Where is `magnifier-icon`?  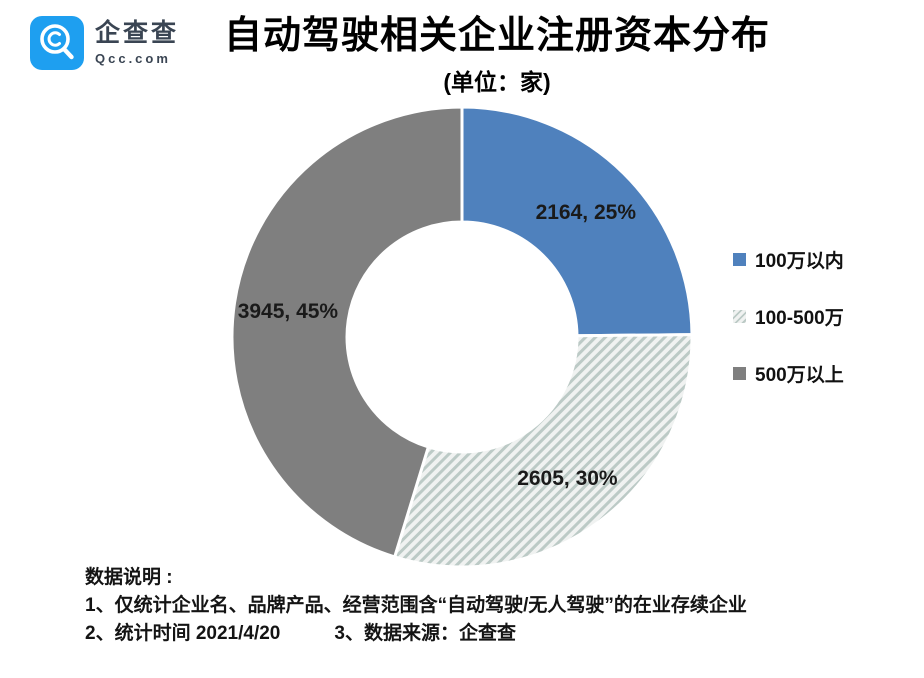 magnifier-icon is located at coordinates (57, 42).